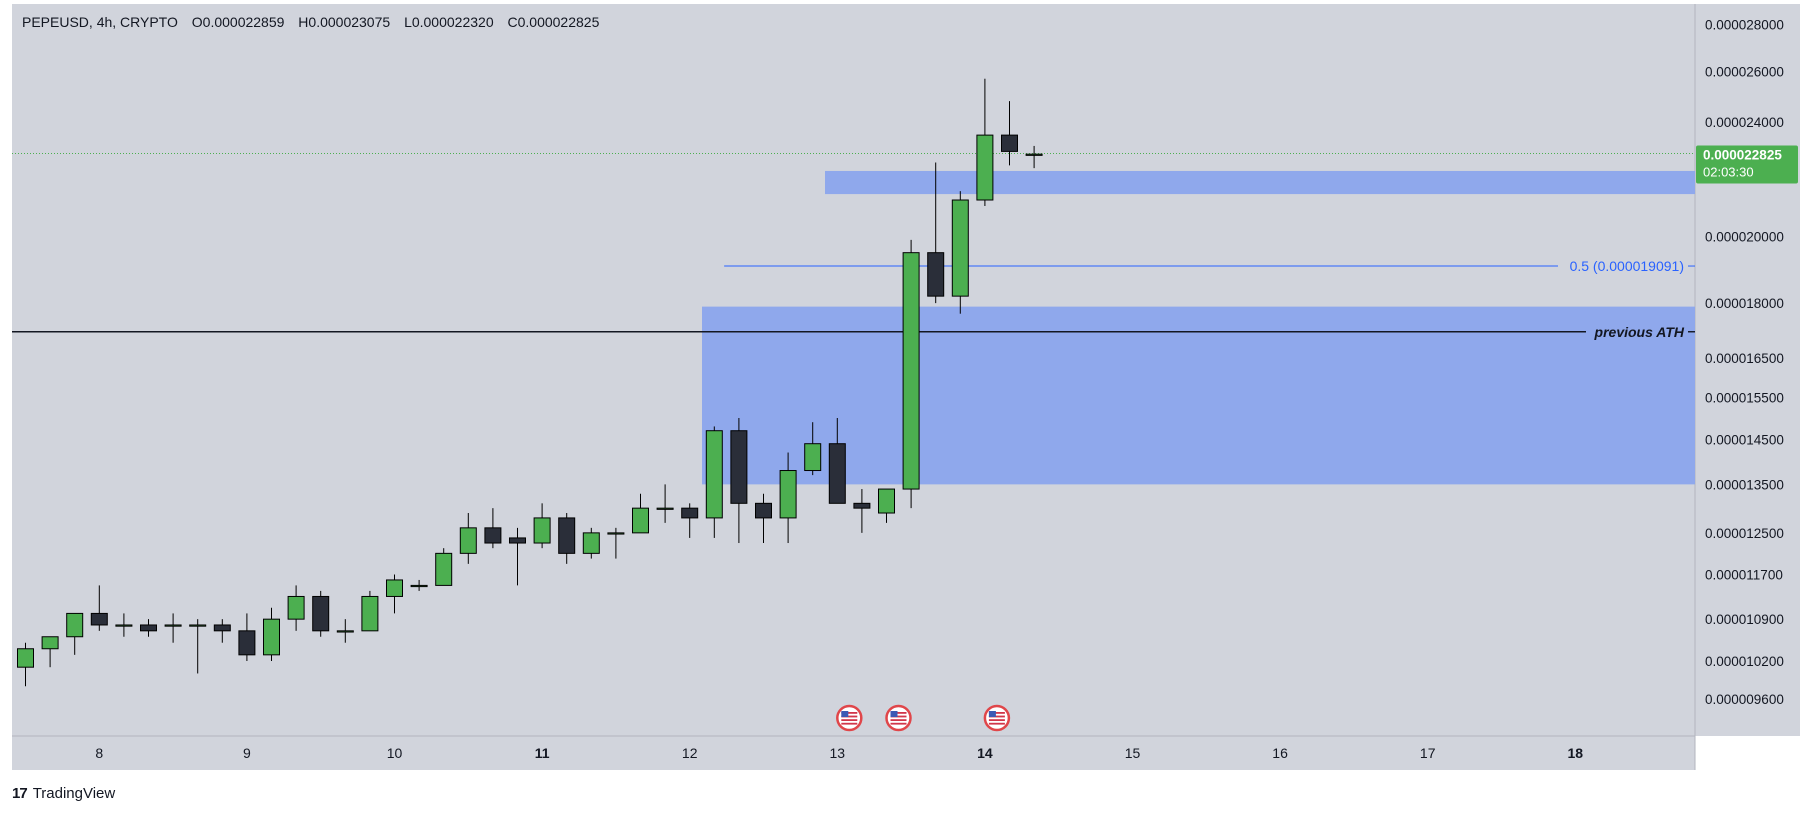 The image size is (1814, 815). I want to click on time-axis: 8 9 10 11 12 13 14 15 16 17 18, so click(839, 753).